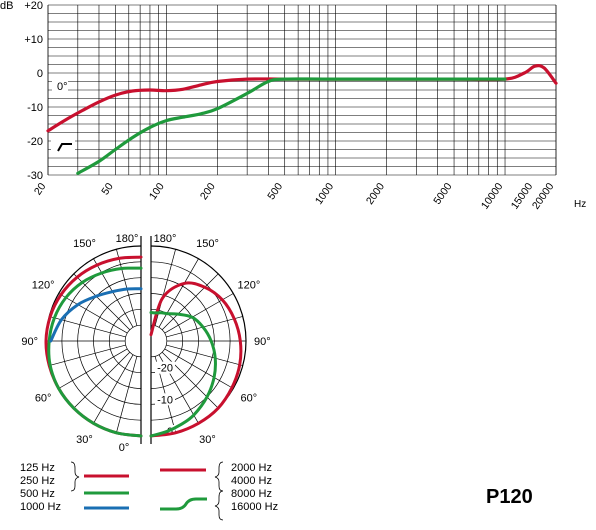  What do you see at coordinates (35, 176) in the screenshot?
I see `freq-ytick-label: -30` at bounding box center [35, 176].